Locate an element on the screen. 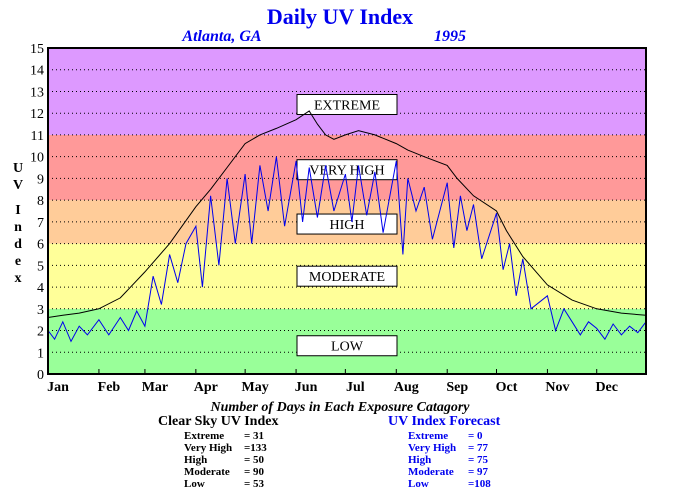 The image size is (680, 500). y-tick-label: 0 is located at coordinates (40, 375).